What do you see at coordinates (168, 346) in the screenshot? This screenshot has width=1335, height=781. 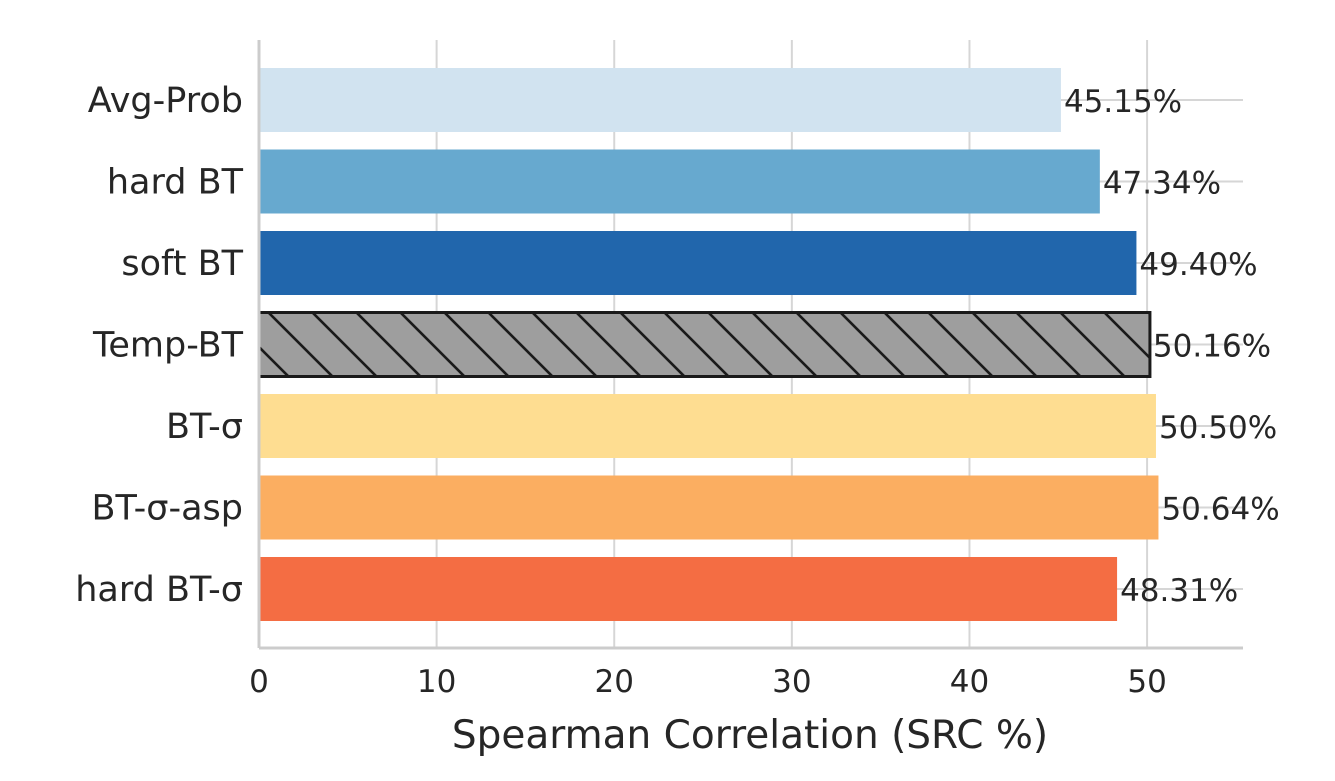 I see `y-tick-label: Temp-BT` at bounding box center [168, 346].